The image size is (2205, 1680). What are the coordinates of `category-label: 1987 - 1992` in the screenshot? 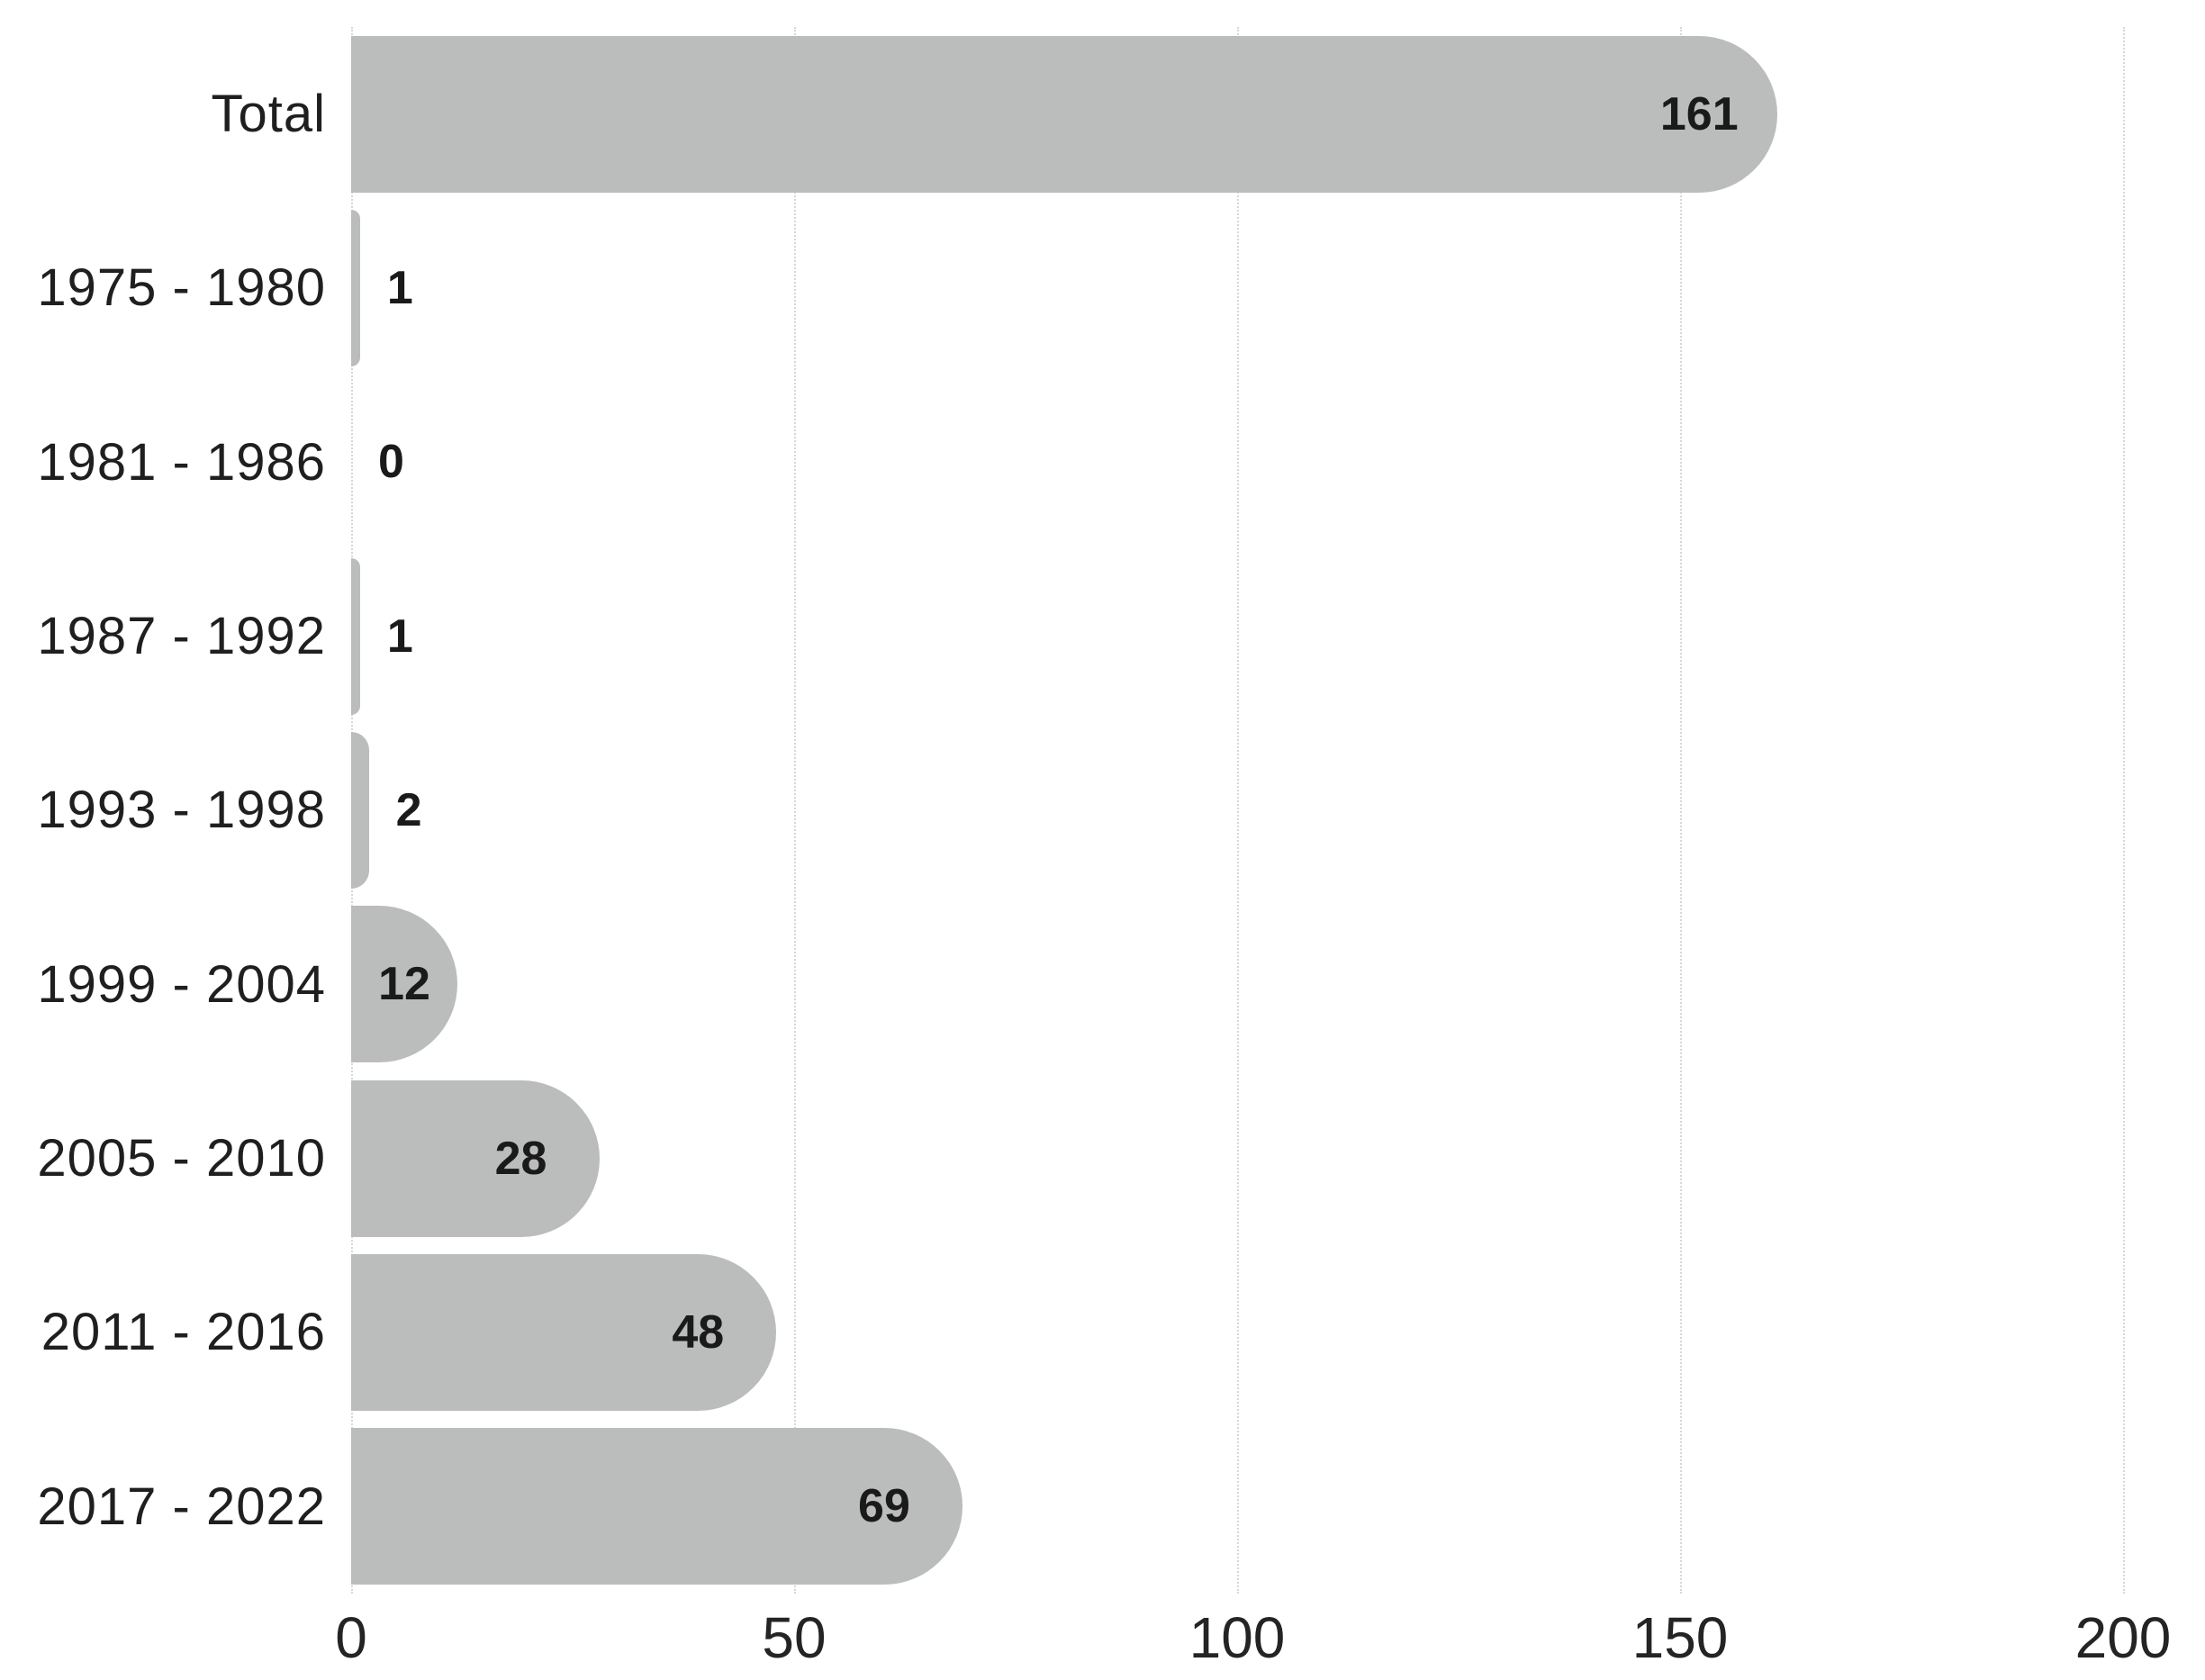 It's located at (181, 636).